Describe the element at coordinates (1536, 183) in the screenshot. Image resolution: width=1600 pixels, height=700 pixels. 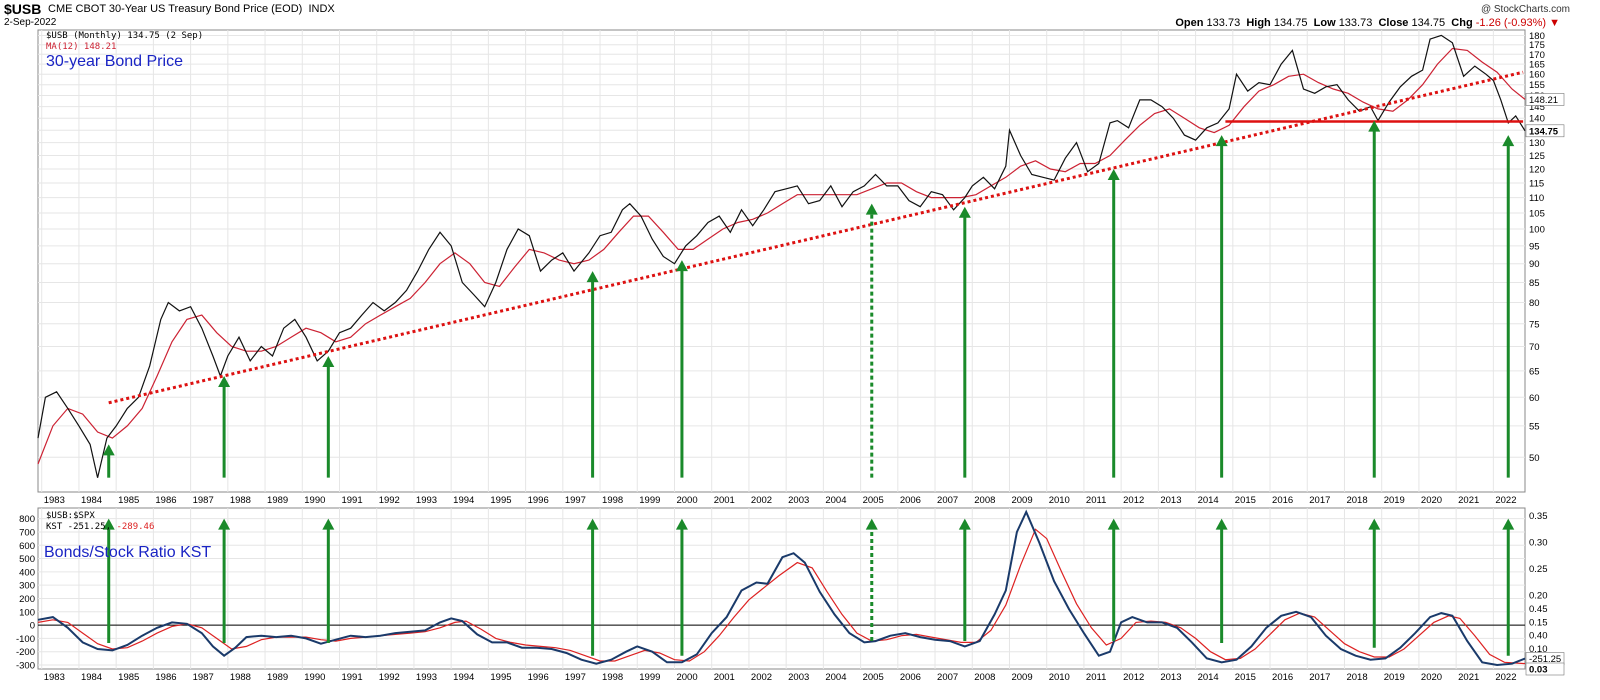
I see `y-tick-label: 115` at that location.